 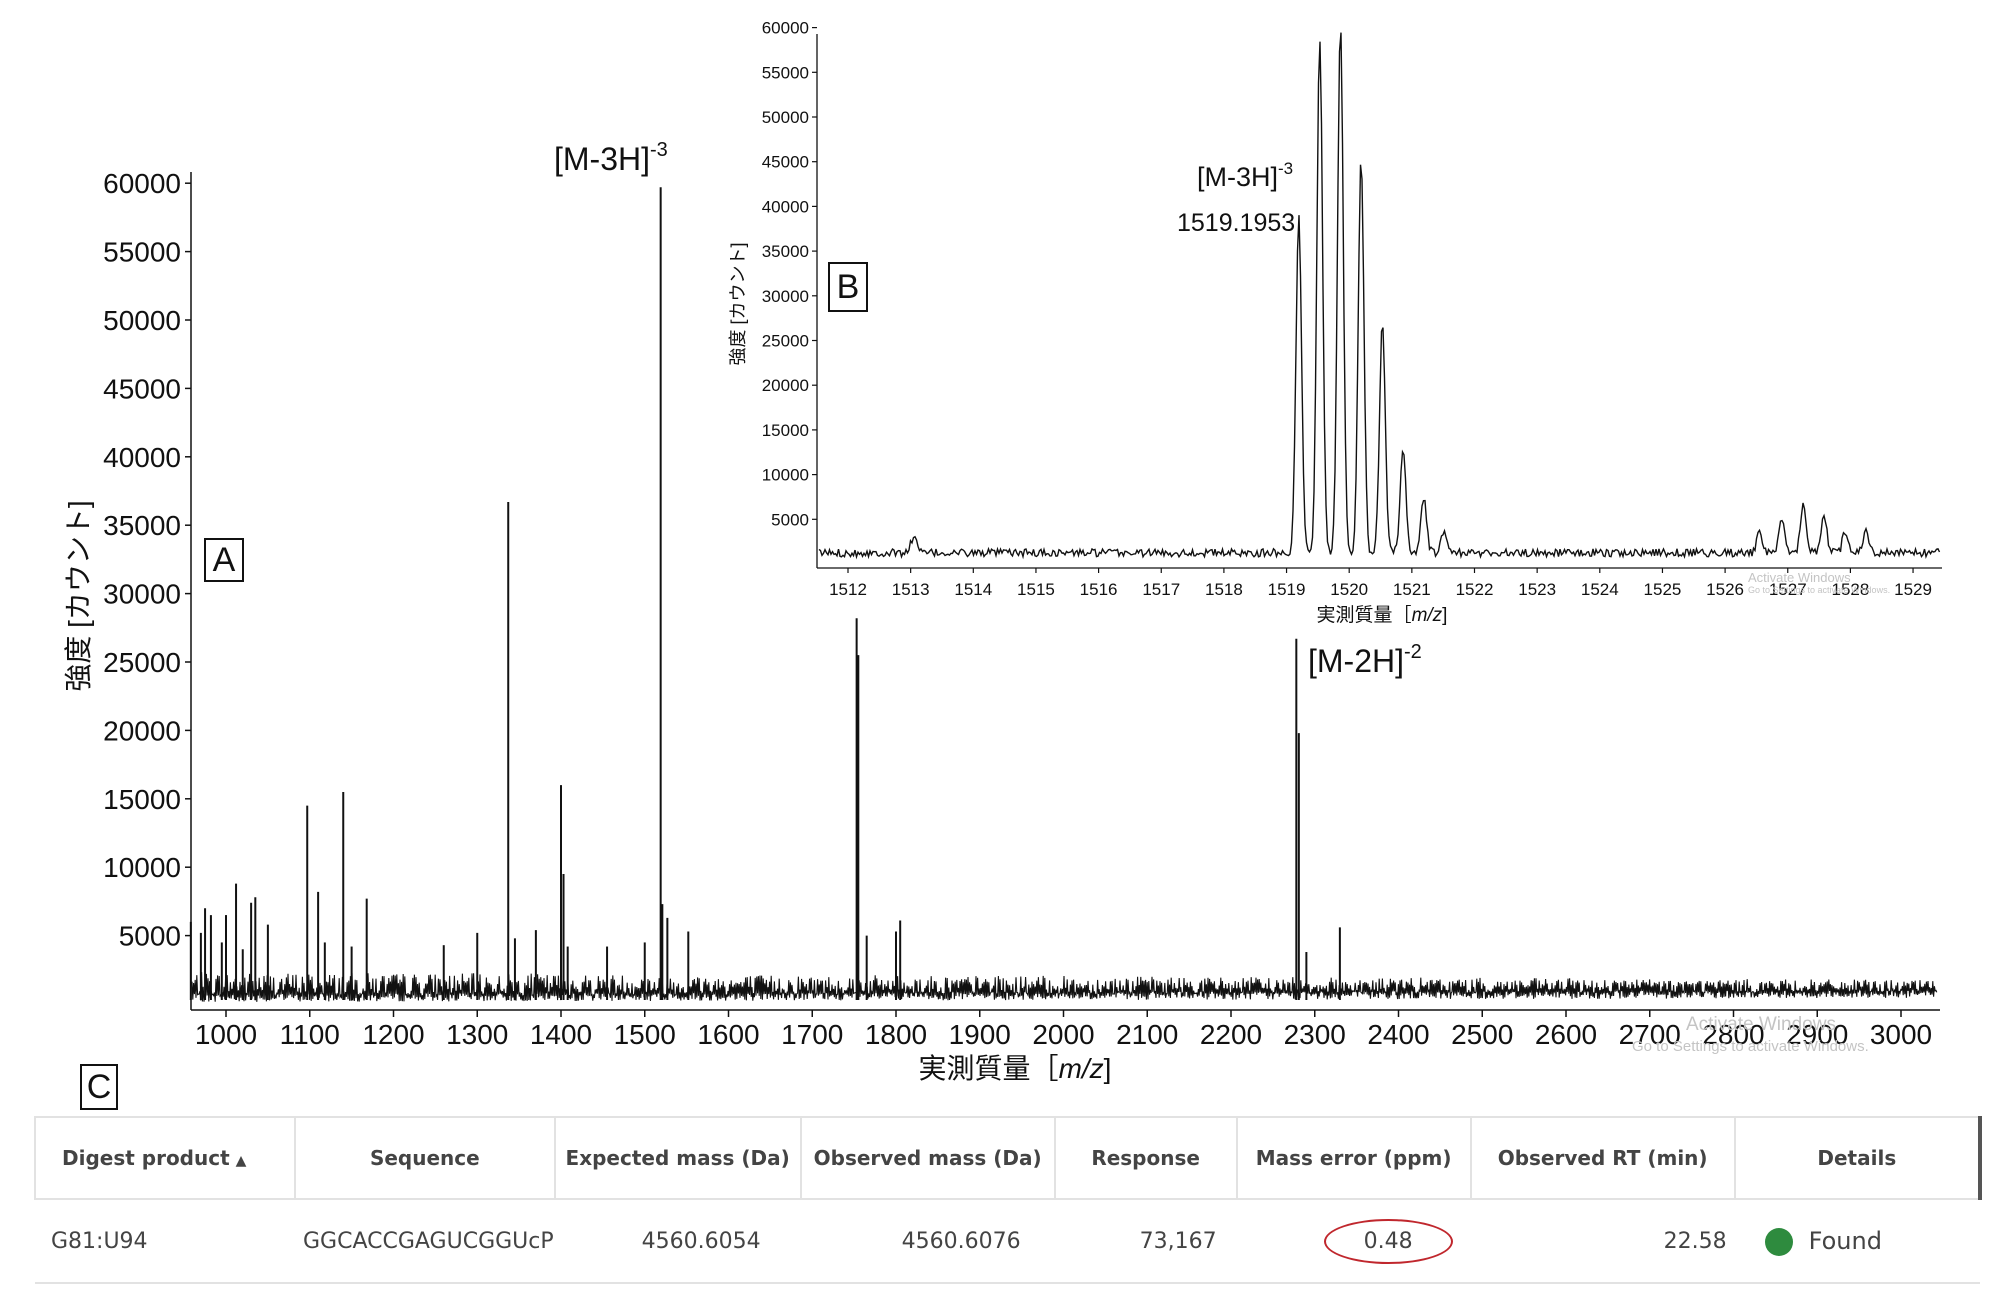 What do you see at coordinates (677, 1158) in the screenshot?
I see `col-expected-mass: Expected mass (Da)` at bounding box center [677, 1158].